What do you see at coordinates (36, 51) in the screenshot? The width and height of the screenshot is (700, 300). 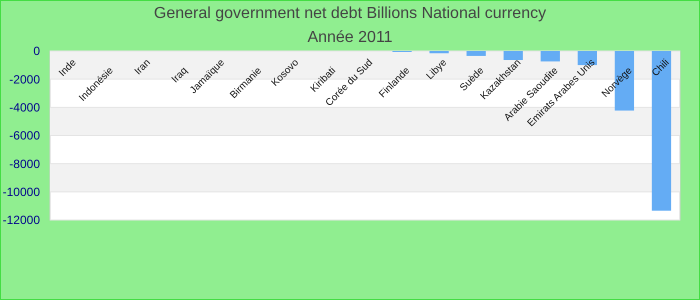 I see `y-tick-label: 0` at bounding box center [36, 51].